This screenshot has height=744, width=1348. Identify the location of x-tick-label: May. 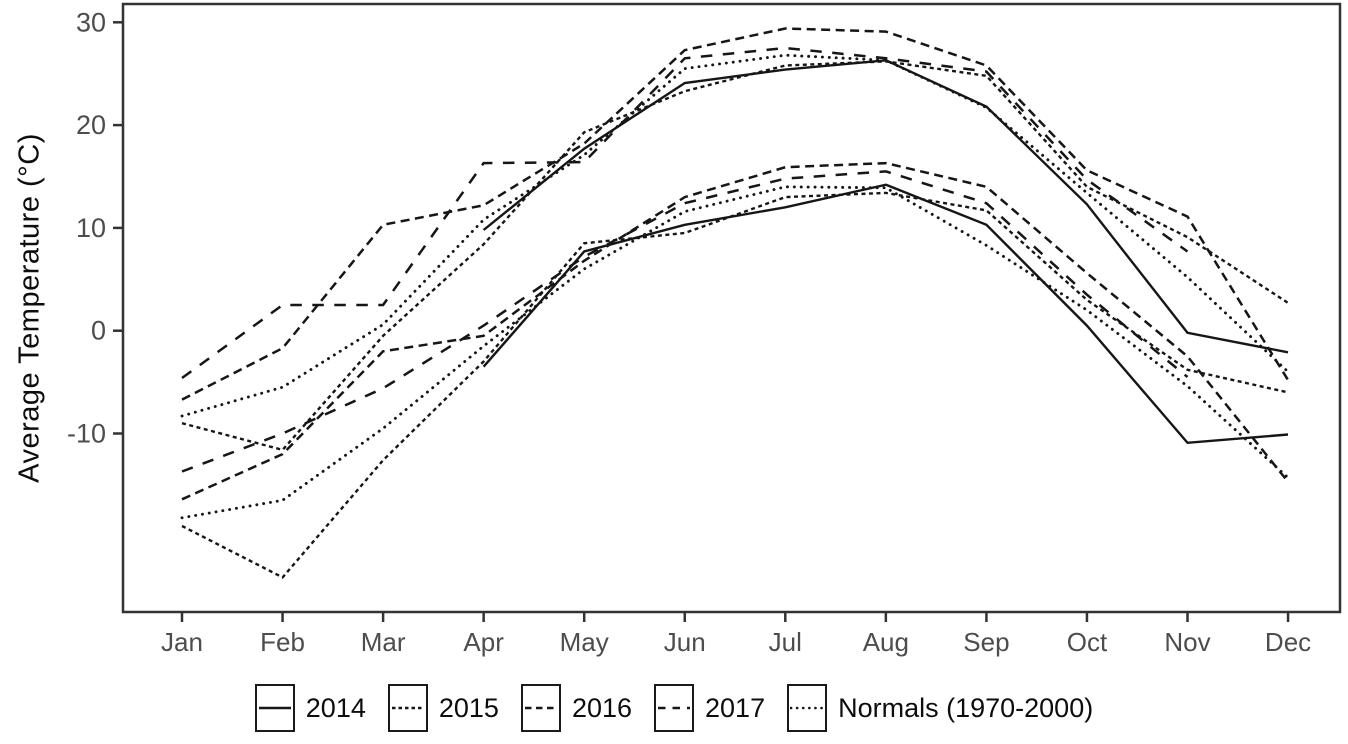
(584, 642).